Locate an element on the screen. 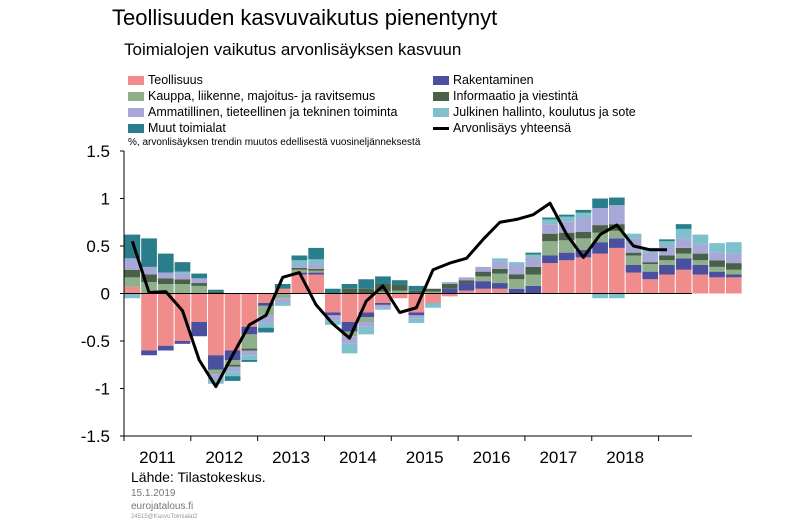 The width and height of the screenshot is (801, 523). legend-label: Informaatio ja viestintä is located at coordinates (516, 96).